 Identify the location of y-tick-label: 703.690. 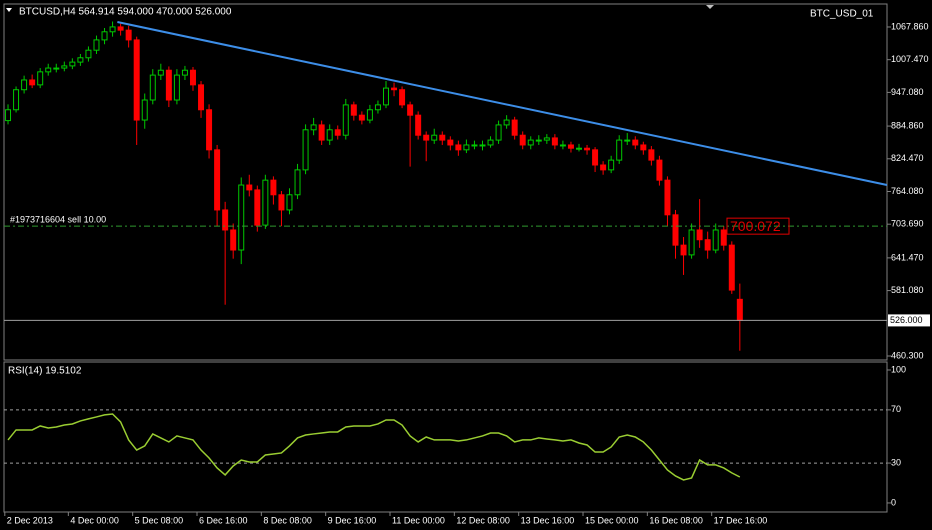
(907, 224).